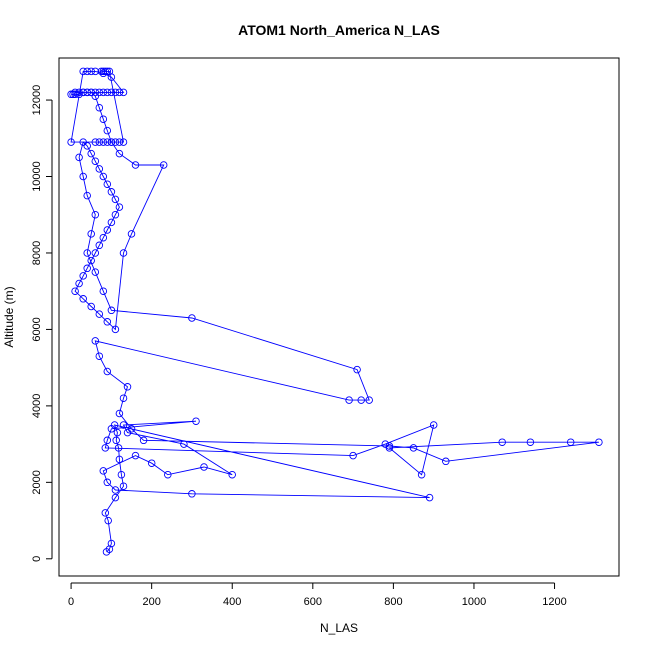 This screenshot has width=650, height=650. I want to click on x-tick-label: 1200, so click(554, 602).